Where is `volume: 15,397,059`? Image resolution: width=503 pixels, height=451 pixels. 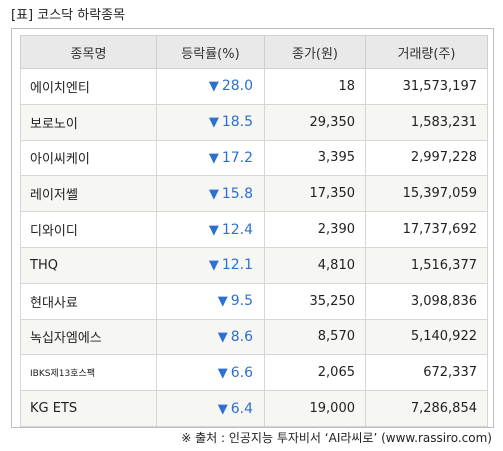
volume: 15,397,059 is located at coordinates (426, 194).